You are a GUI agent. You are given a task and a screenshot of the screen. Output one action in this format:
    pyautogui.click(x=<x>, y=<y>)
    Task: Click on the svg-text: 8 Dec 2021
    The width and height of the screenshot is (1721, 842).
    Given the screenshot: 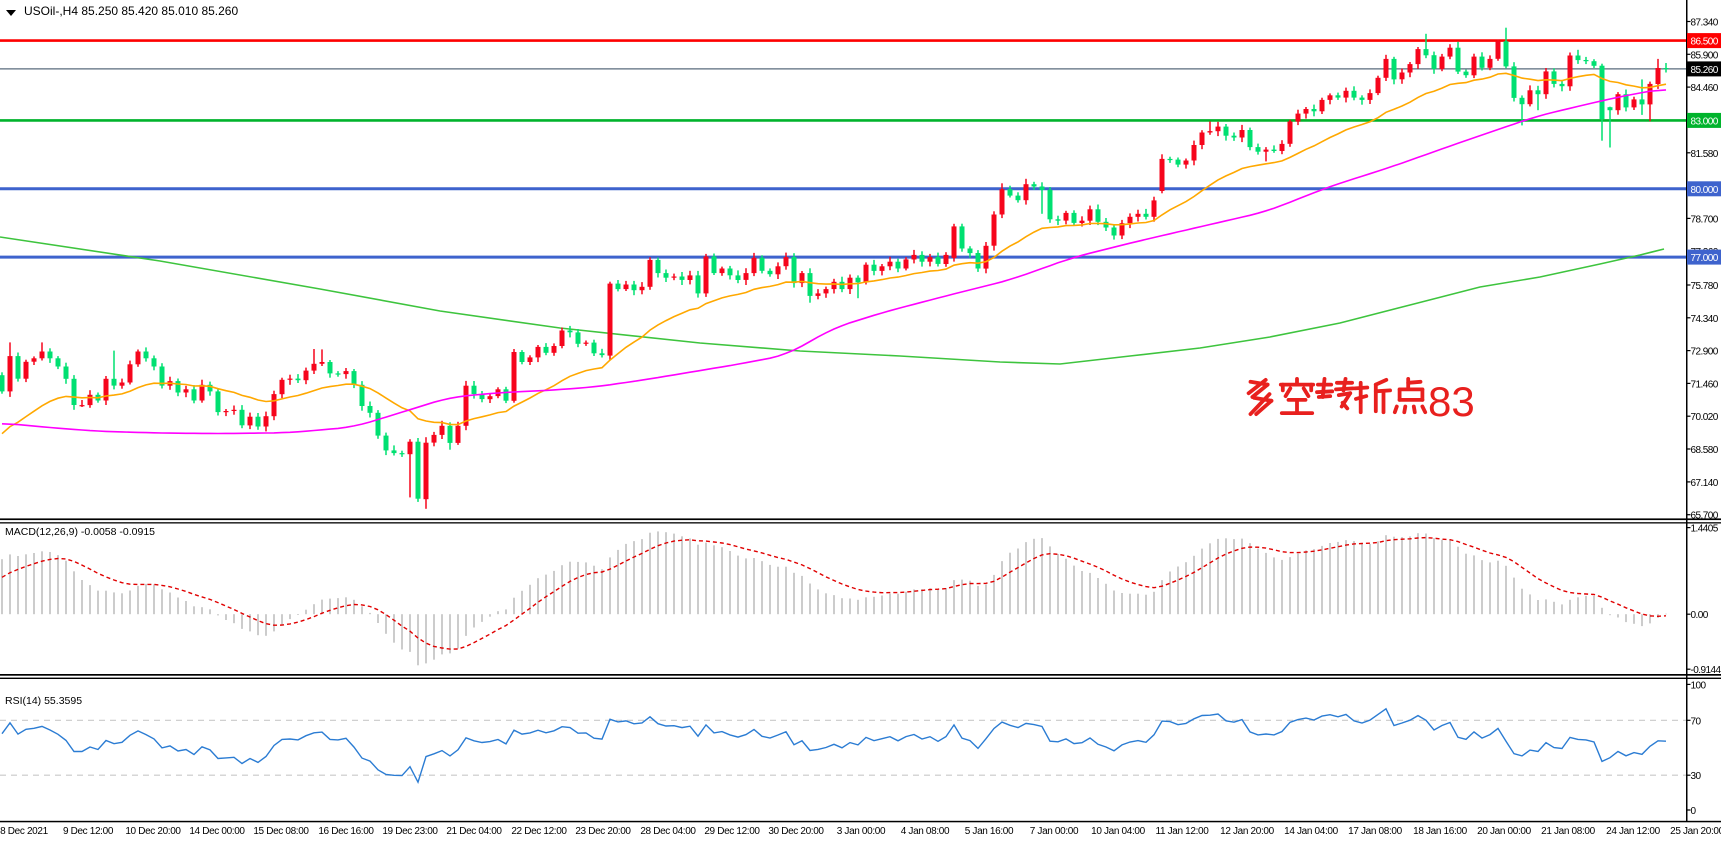 What is the action you would take?
    pyautogui.click(x=24, y=831)
    